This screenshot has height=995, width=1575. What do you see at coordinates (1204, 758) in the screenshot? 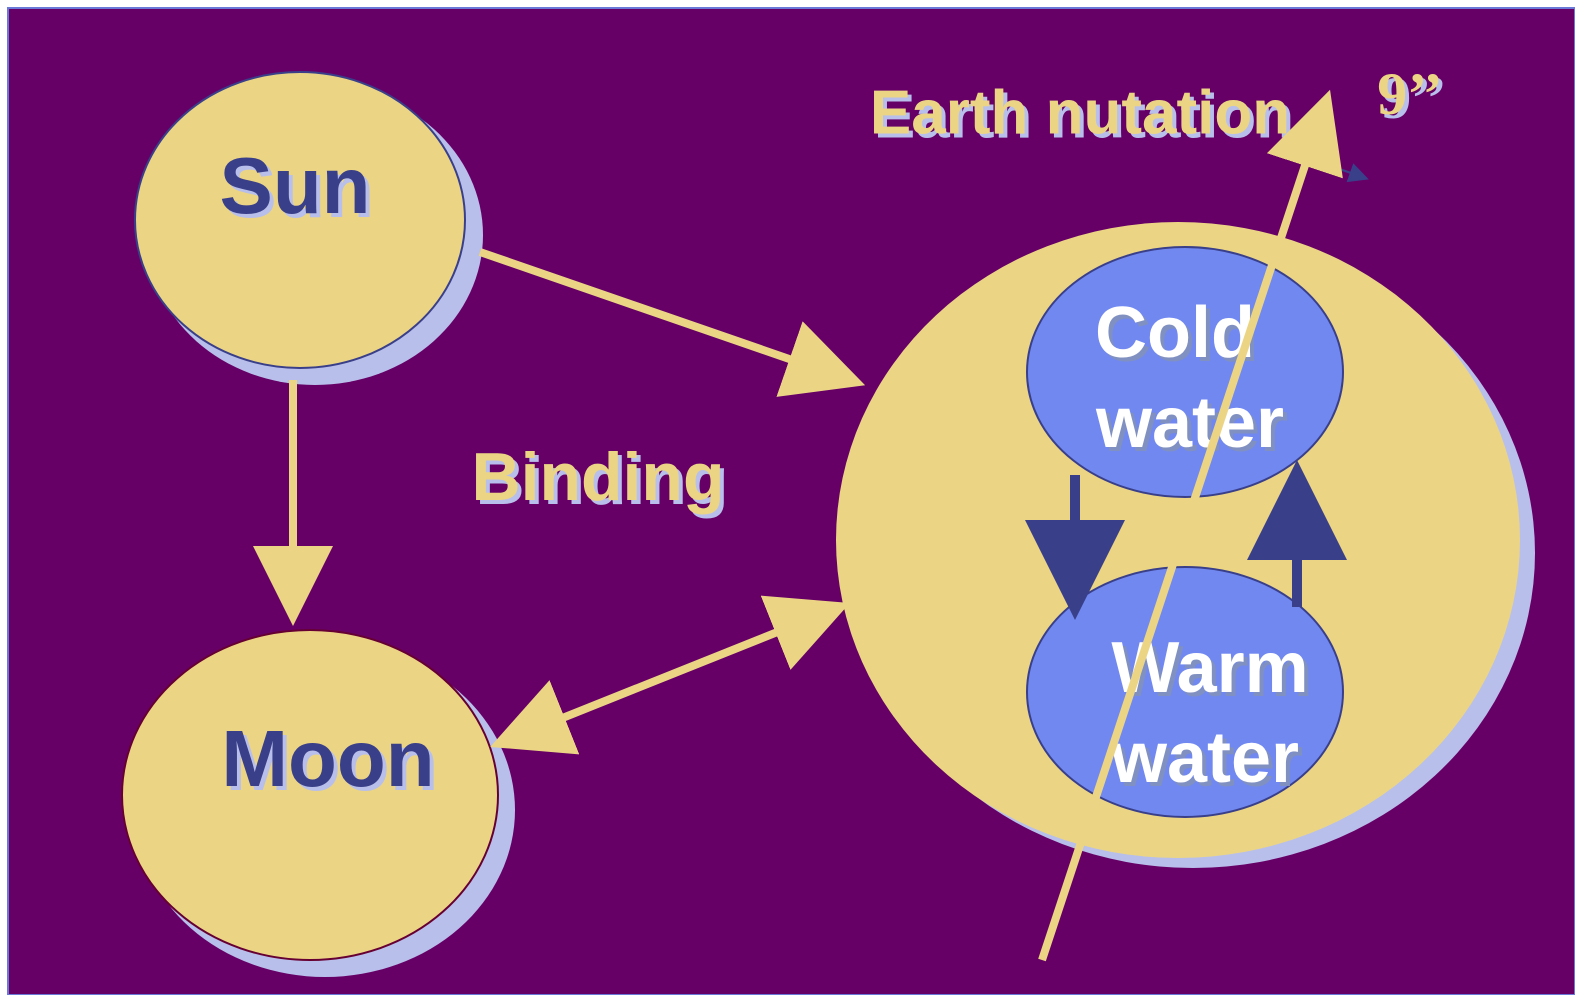
I see `warm-label: water` at bounding box center [1204, 758].